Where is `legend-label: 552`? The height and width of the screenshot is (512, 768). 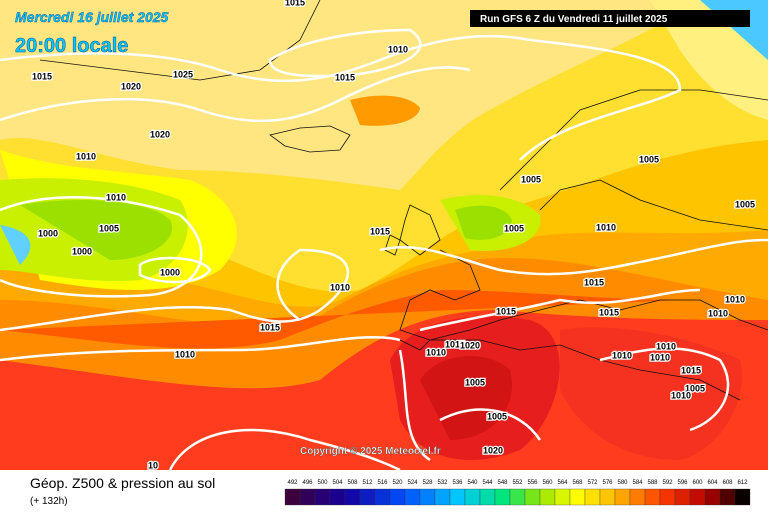 legend-label: 552 is located at coordinates (517, 483).